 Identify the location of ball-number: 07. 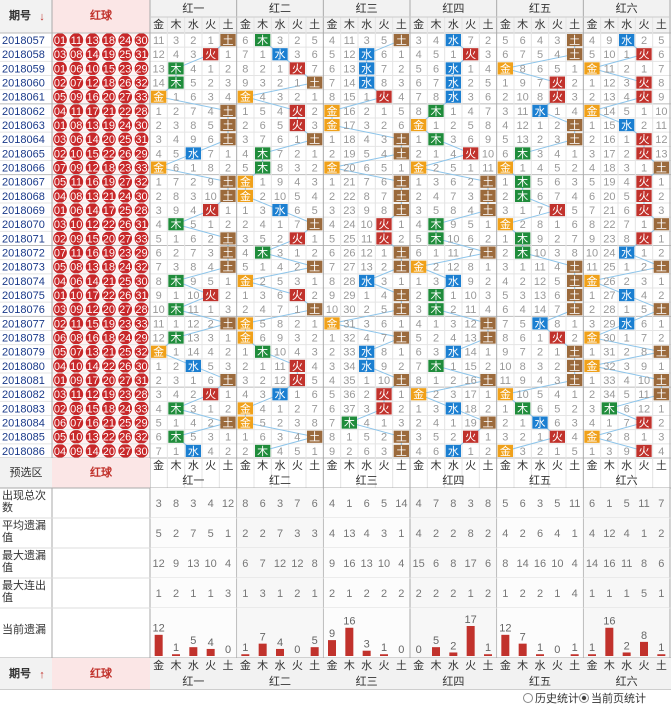
(60, 253).